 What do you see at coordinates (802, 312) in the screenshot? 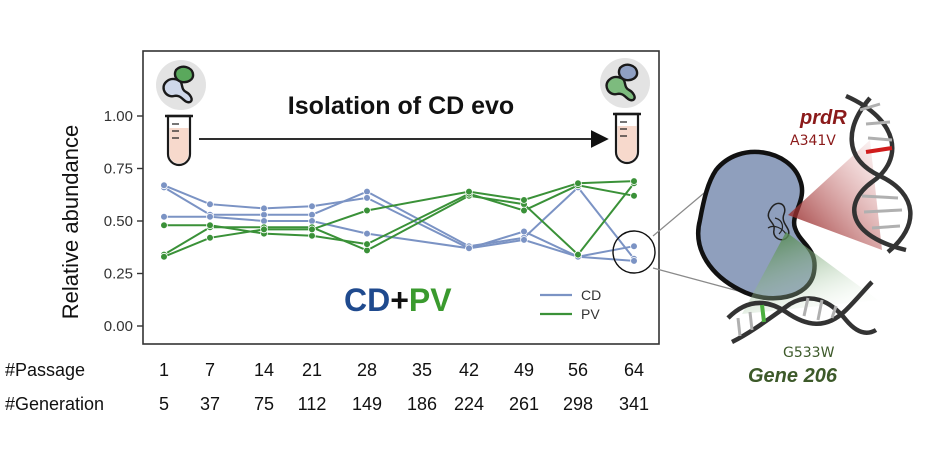
I see `dna-helix-lower-icon` at bounding box center [802, 312].